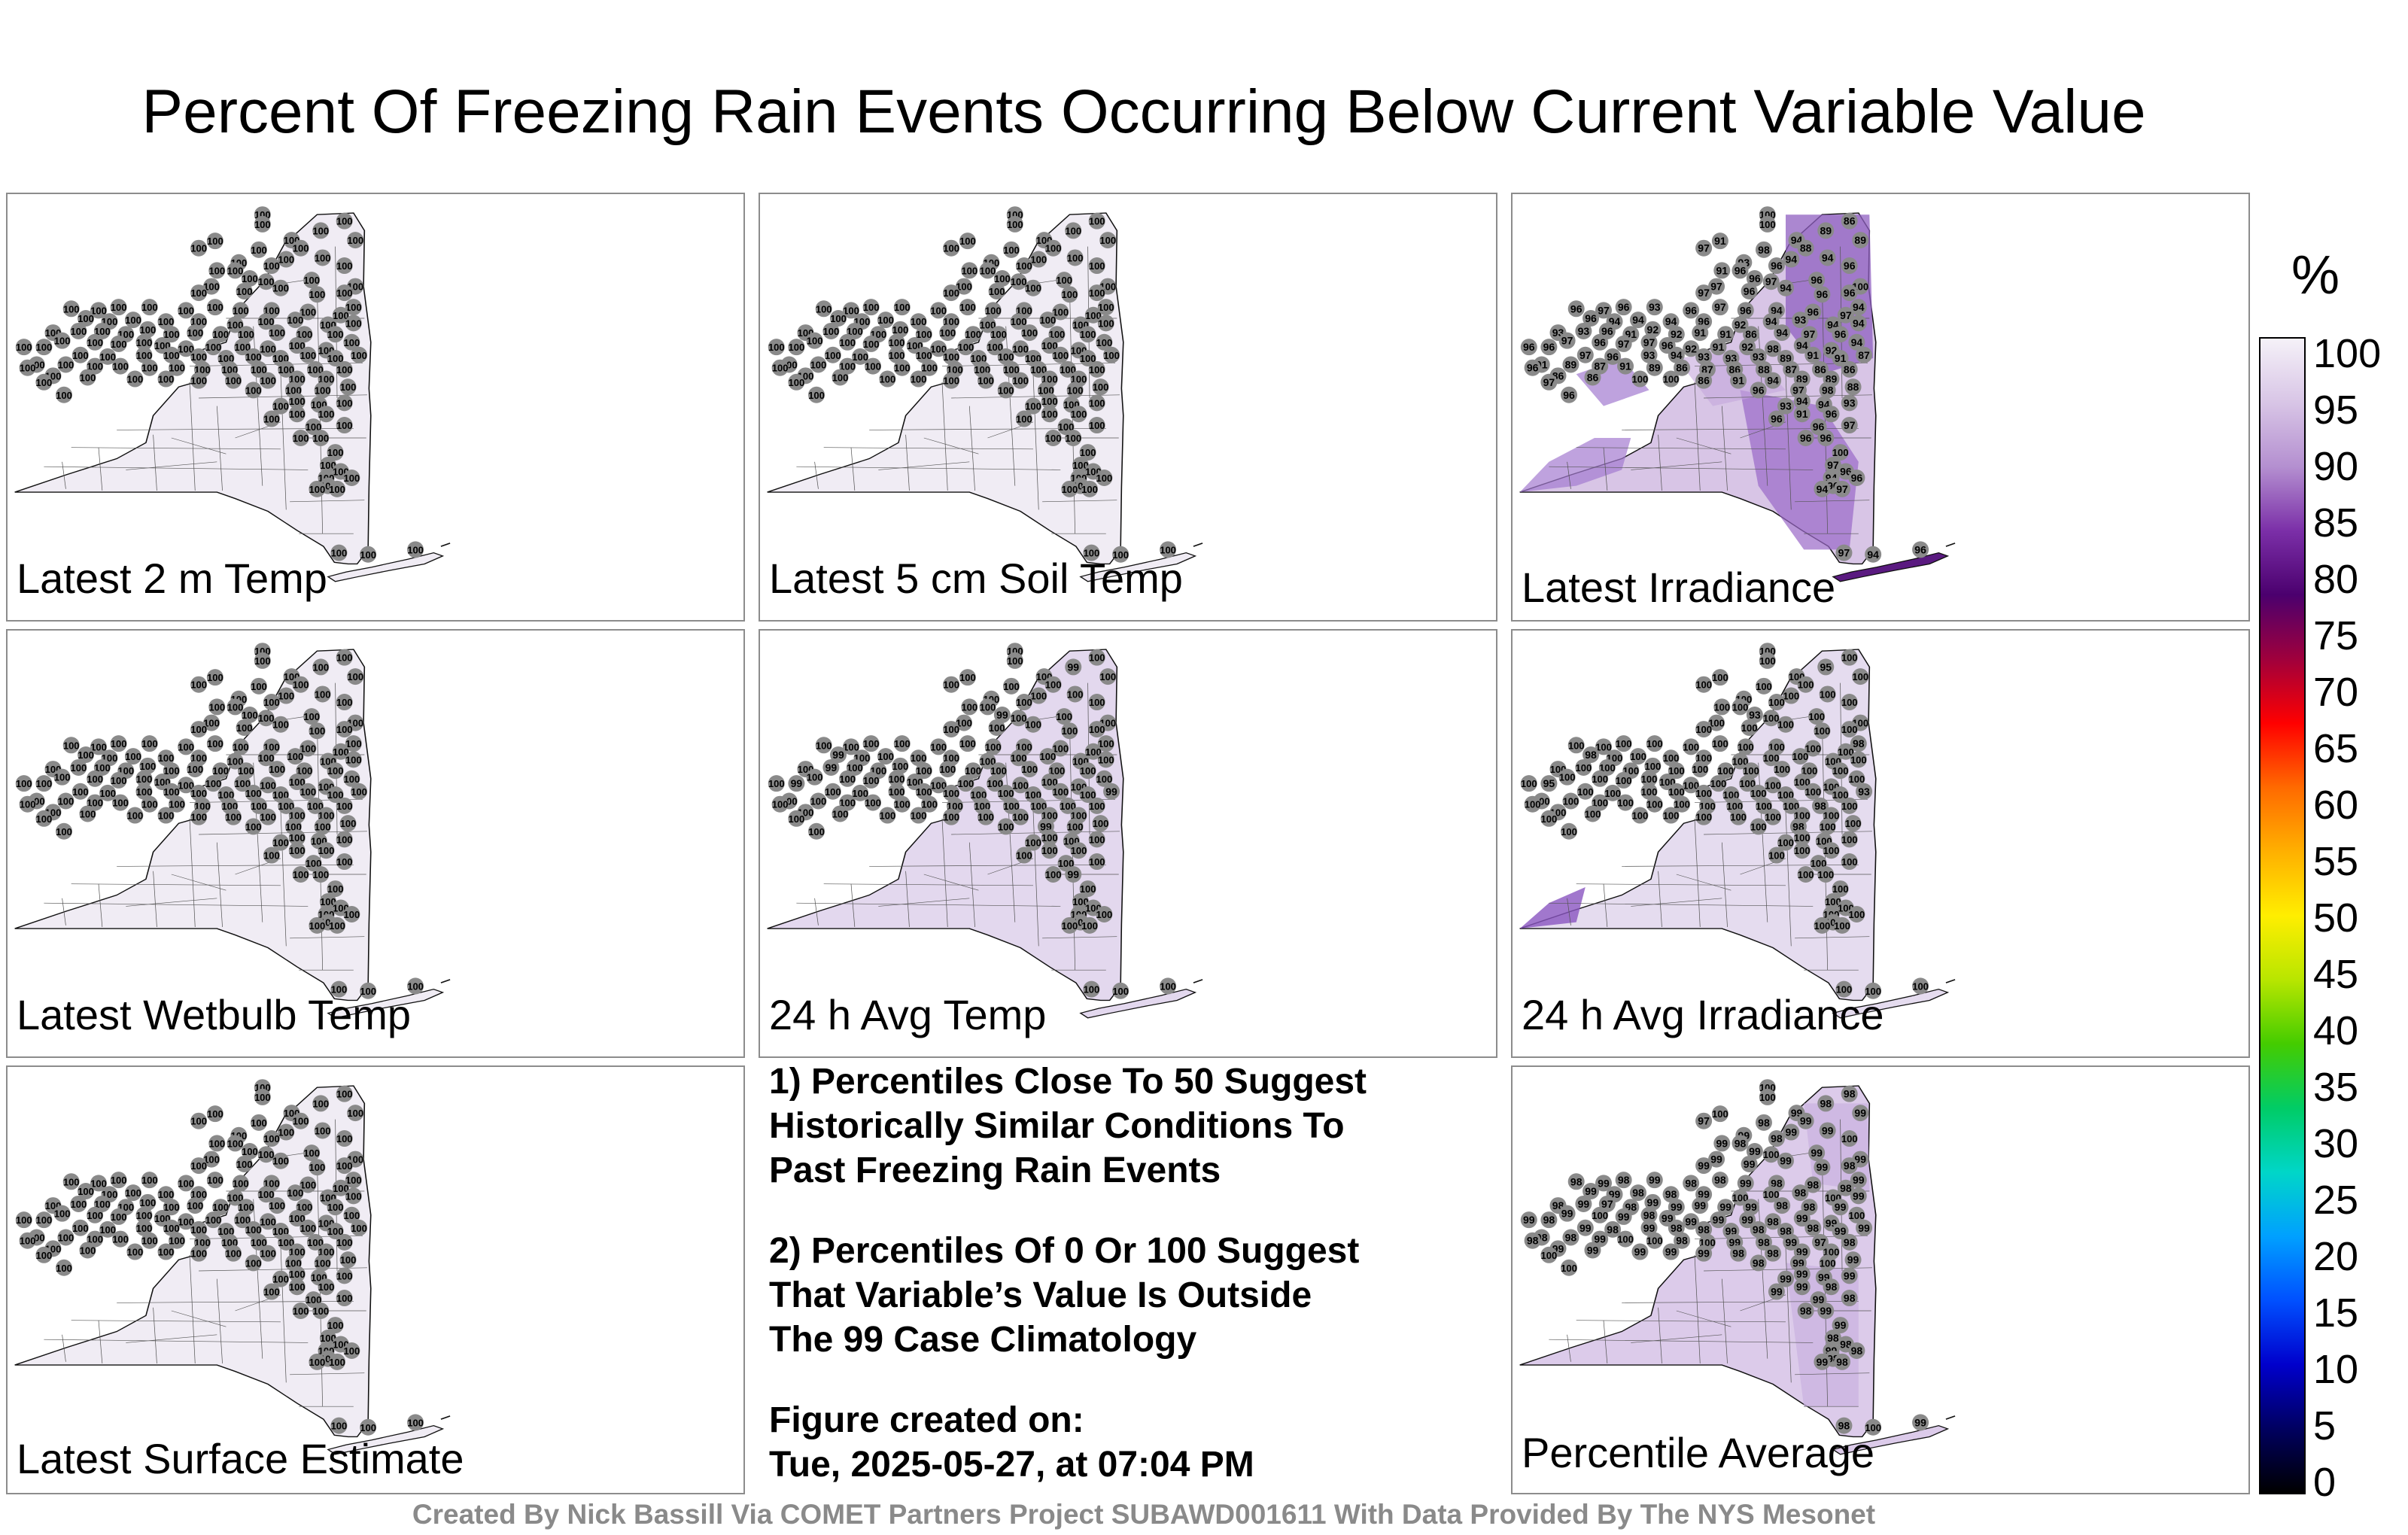  I want to click on station-marker: 91, so click(1722, 270).